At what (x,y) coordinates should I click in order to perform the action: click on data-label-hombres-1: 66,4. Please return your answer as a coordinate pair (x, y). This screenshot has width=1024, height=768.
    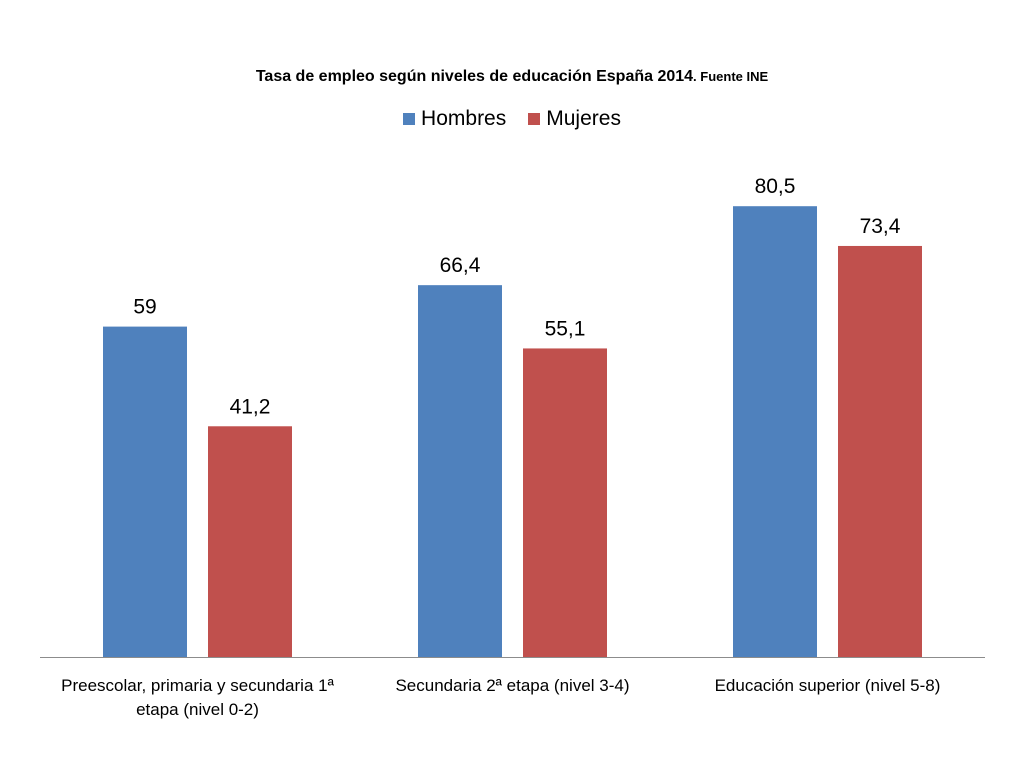
    Looking at the image, I should click on (460, 265).